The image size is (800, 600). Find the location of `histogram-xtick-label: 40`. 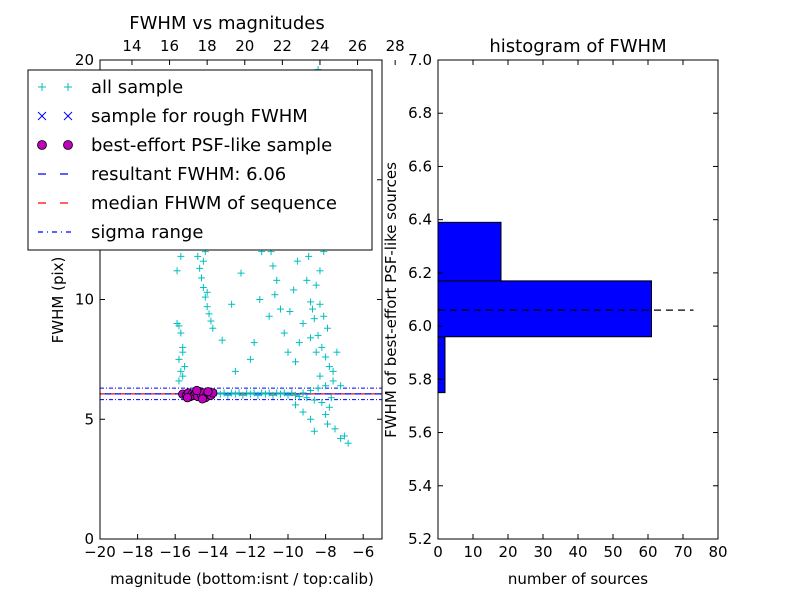

histogram-xtick-label: 40 is located at coordinates (577, 552).